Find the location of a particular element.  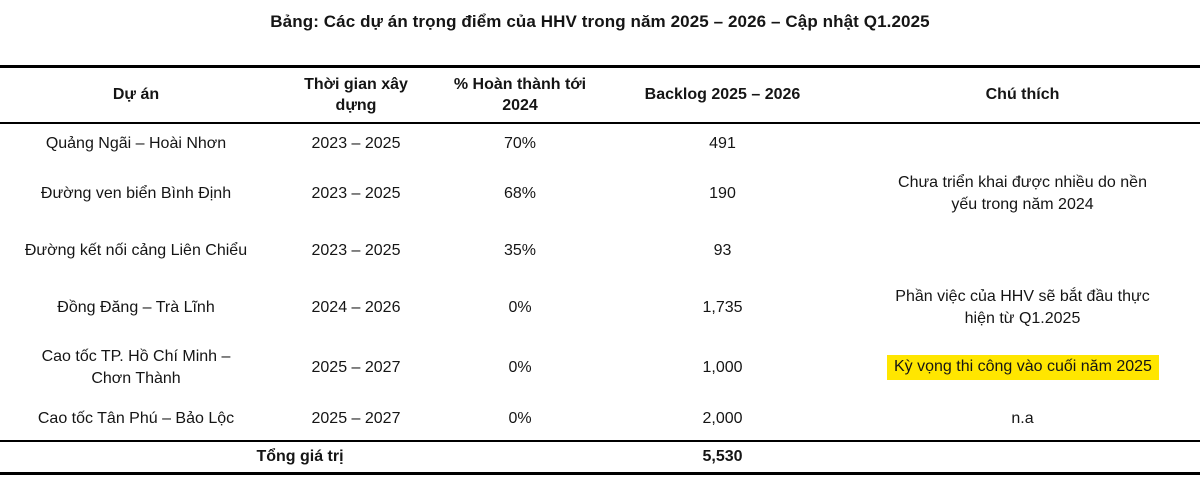

cell-note: Kỳ vọng thi công vào cuối năm 2025 is located at coordinates (1022, 368).